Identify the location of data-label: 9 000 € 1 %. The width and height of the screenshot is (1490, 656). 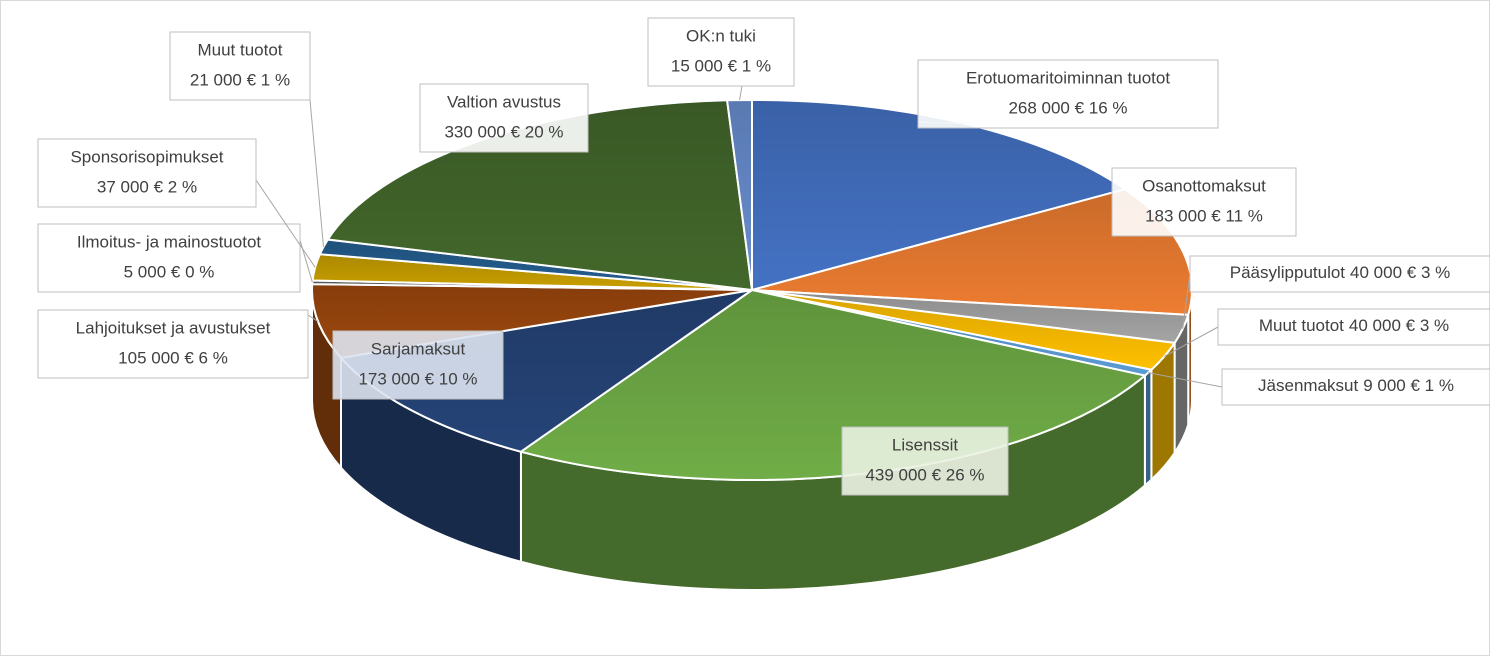
(1408, 385).